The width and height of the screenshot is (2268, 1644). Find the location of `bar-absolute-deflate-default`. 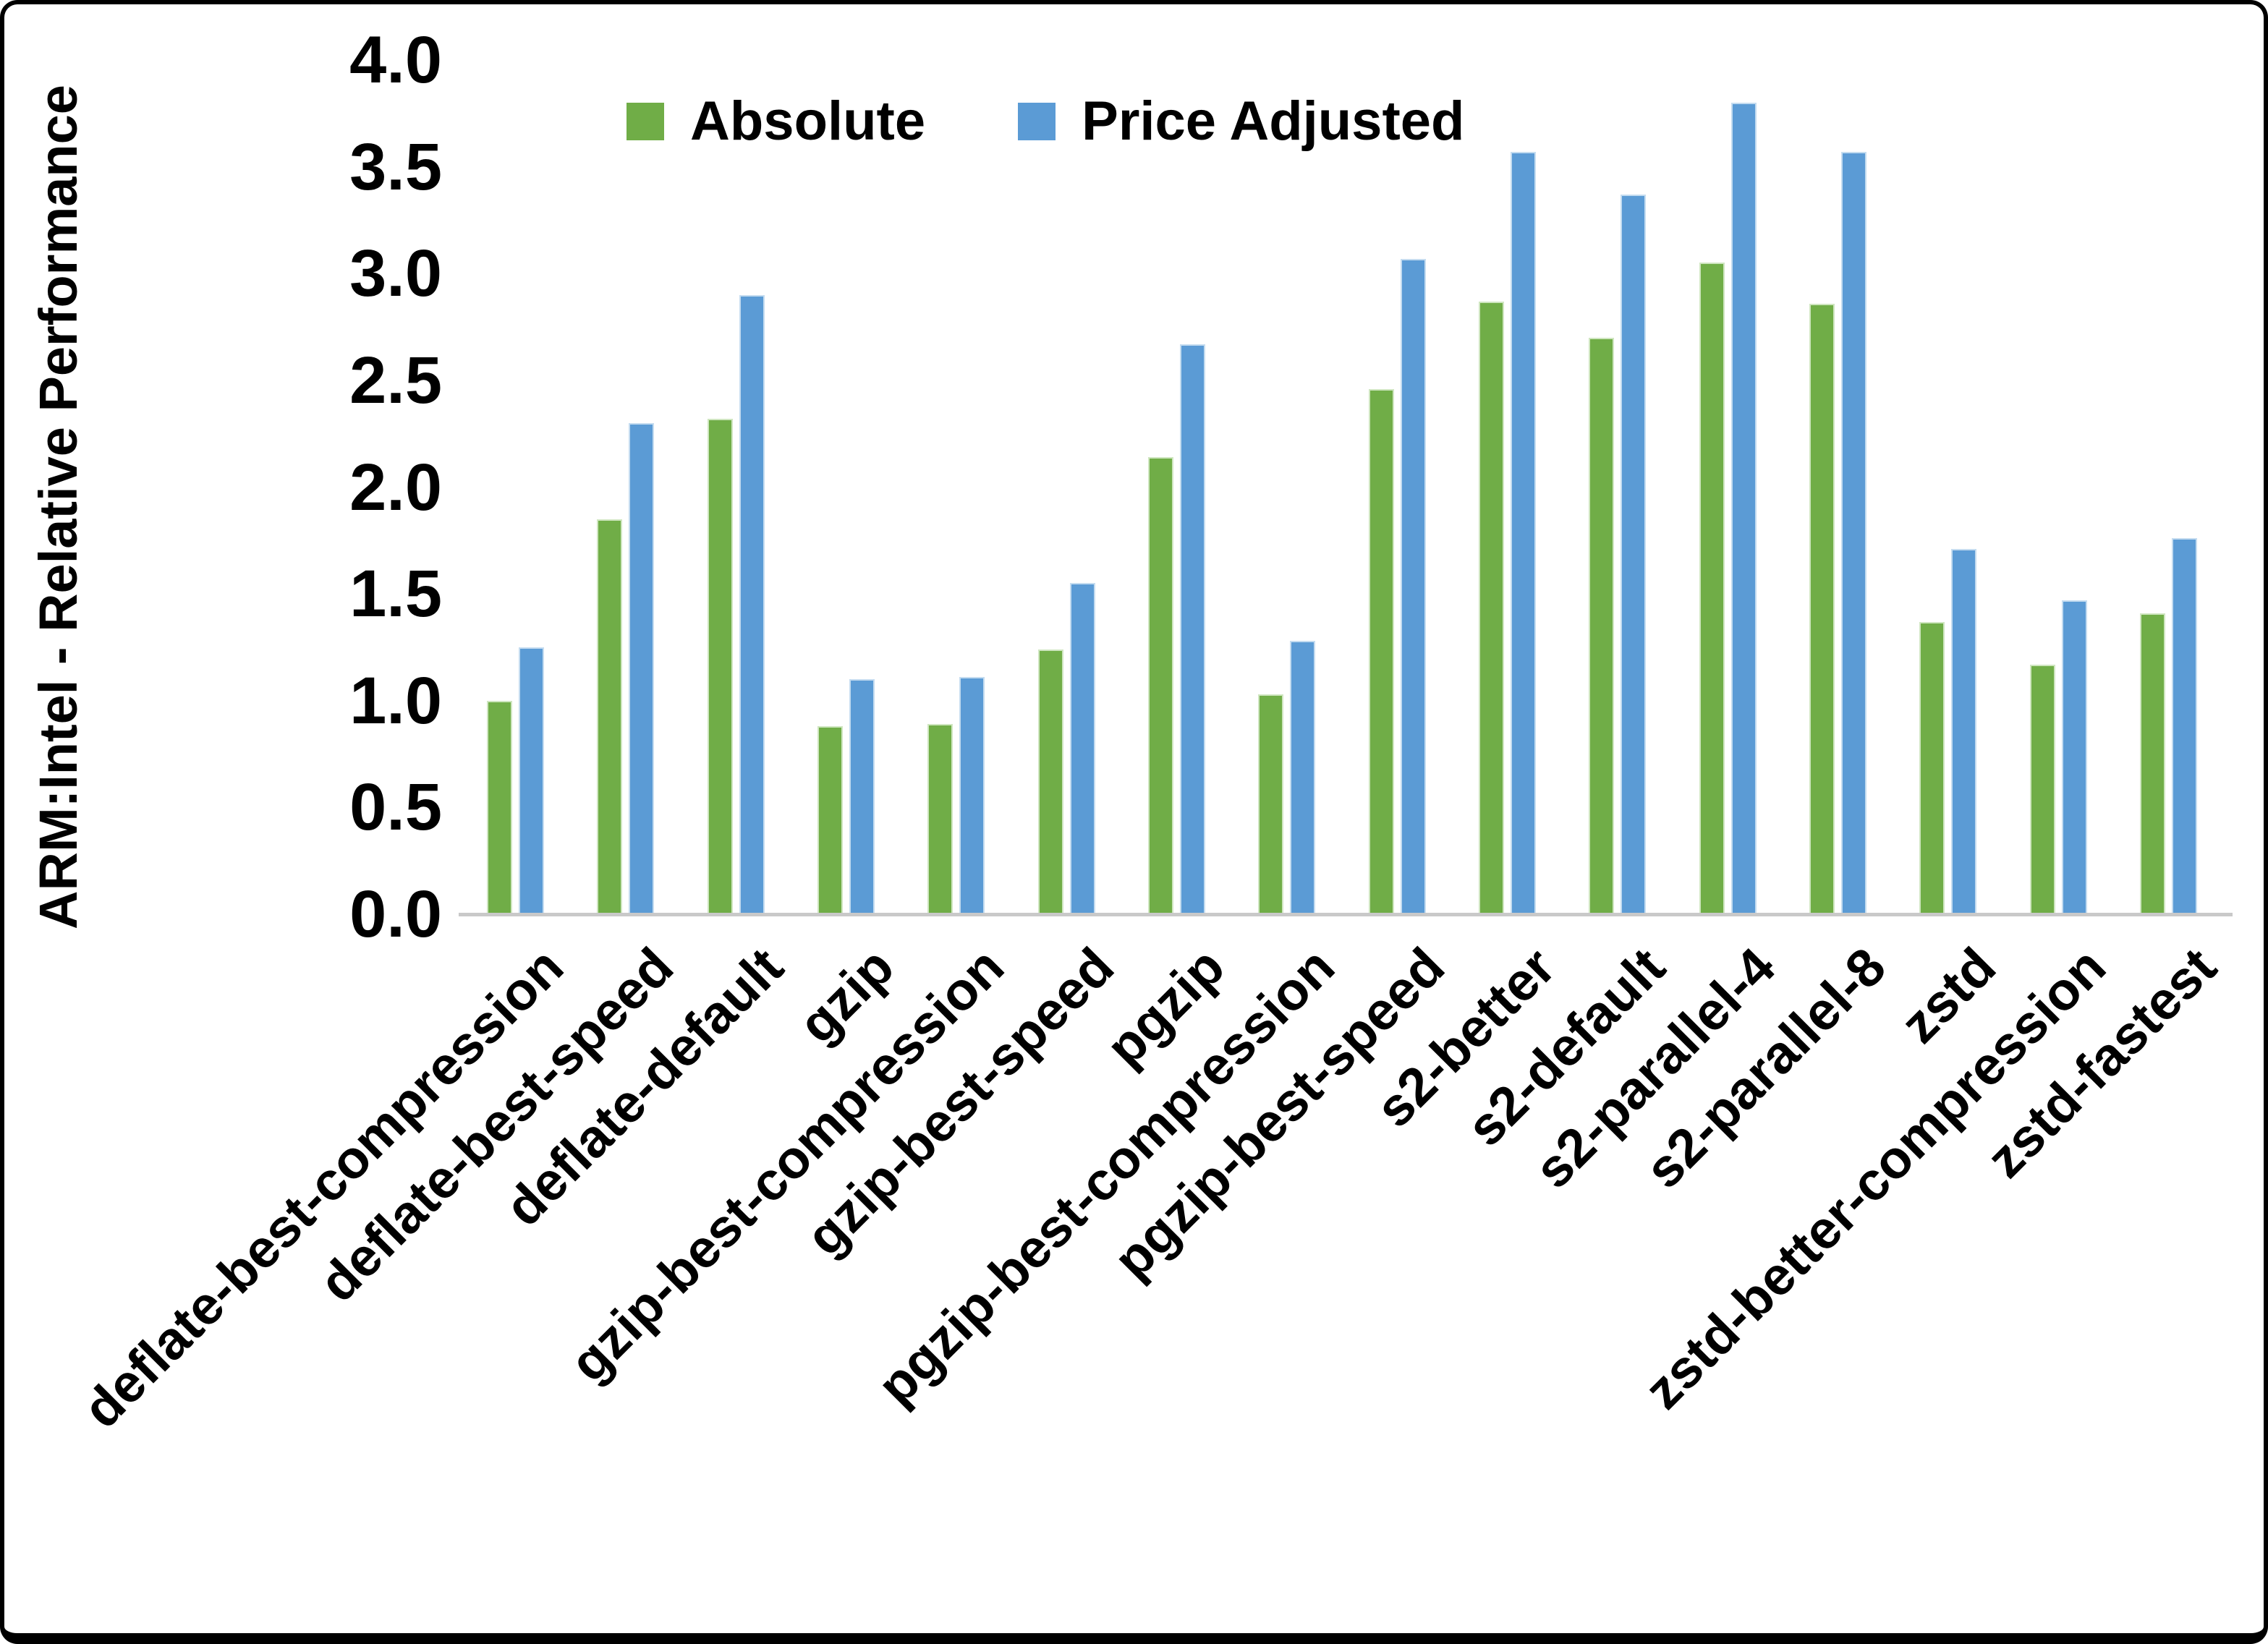

bar-absolute-deflate-default is located at coordinates (720, 666).